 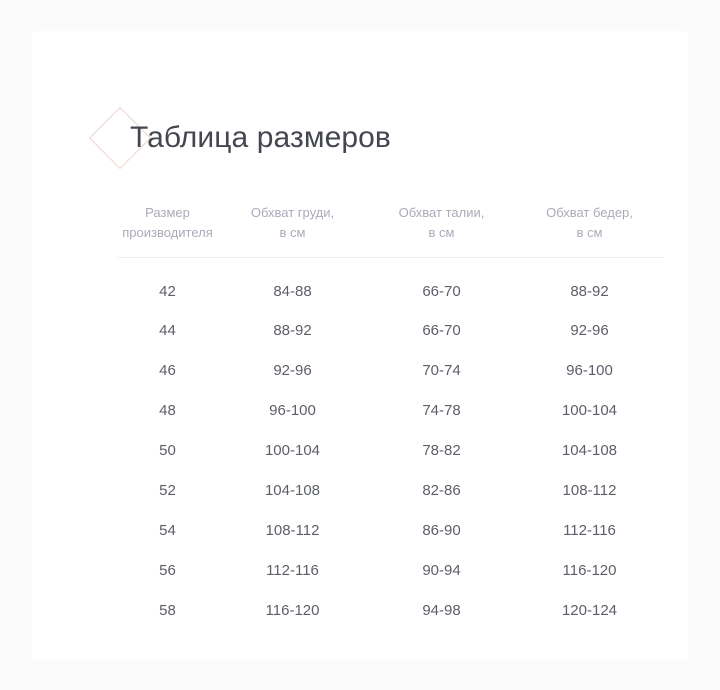 What do you see at coordinates (390, 284) in the screenshot?
I see `table-row: 42 84-88 66-70 88-92` at bounding box center [390, 284].